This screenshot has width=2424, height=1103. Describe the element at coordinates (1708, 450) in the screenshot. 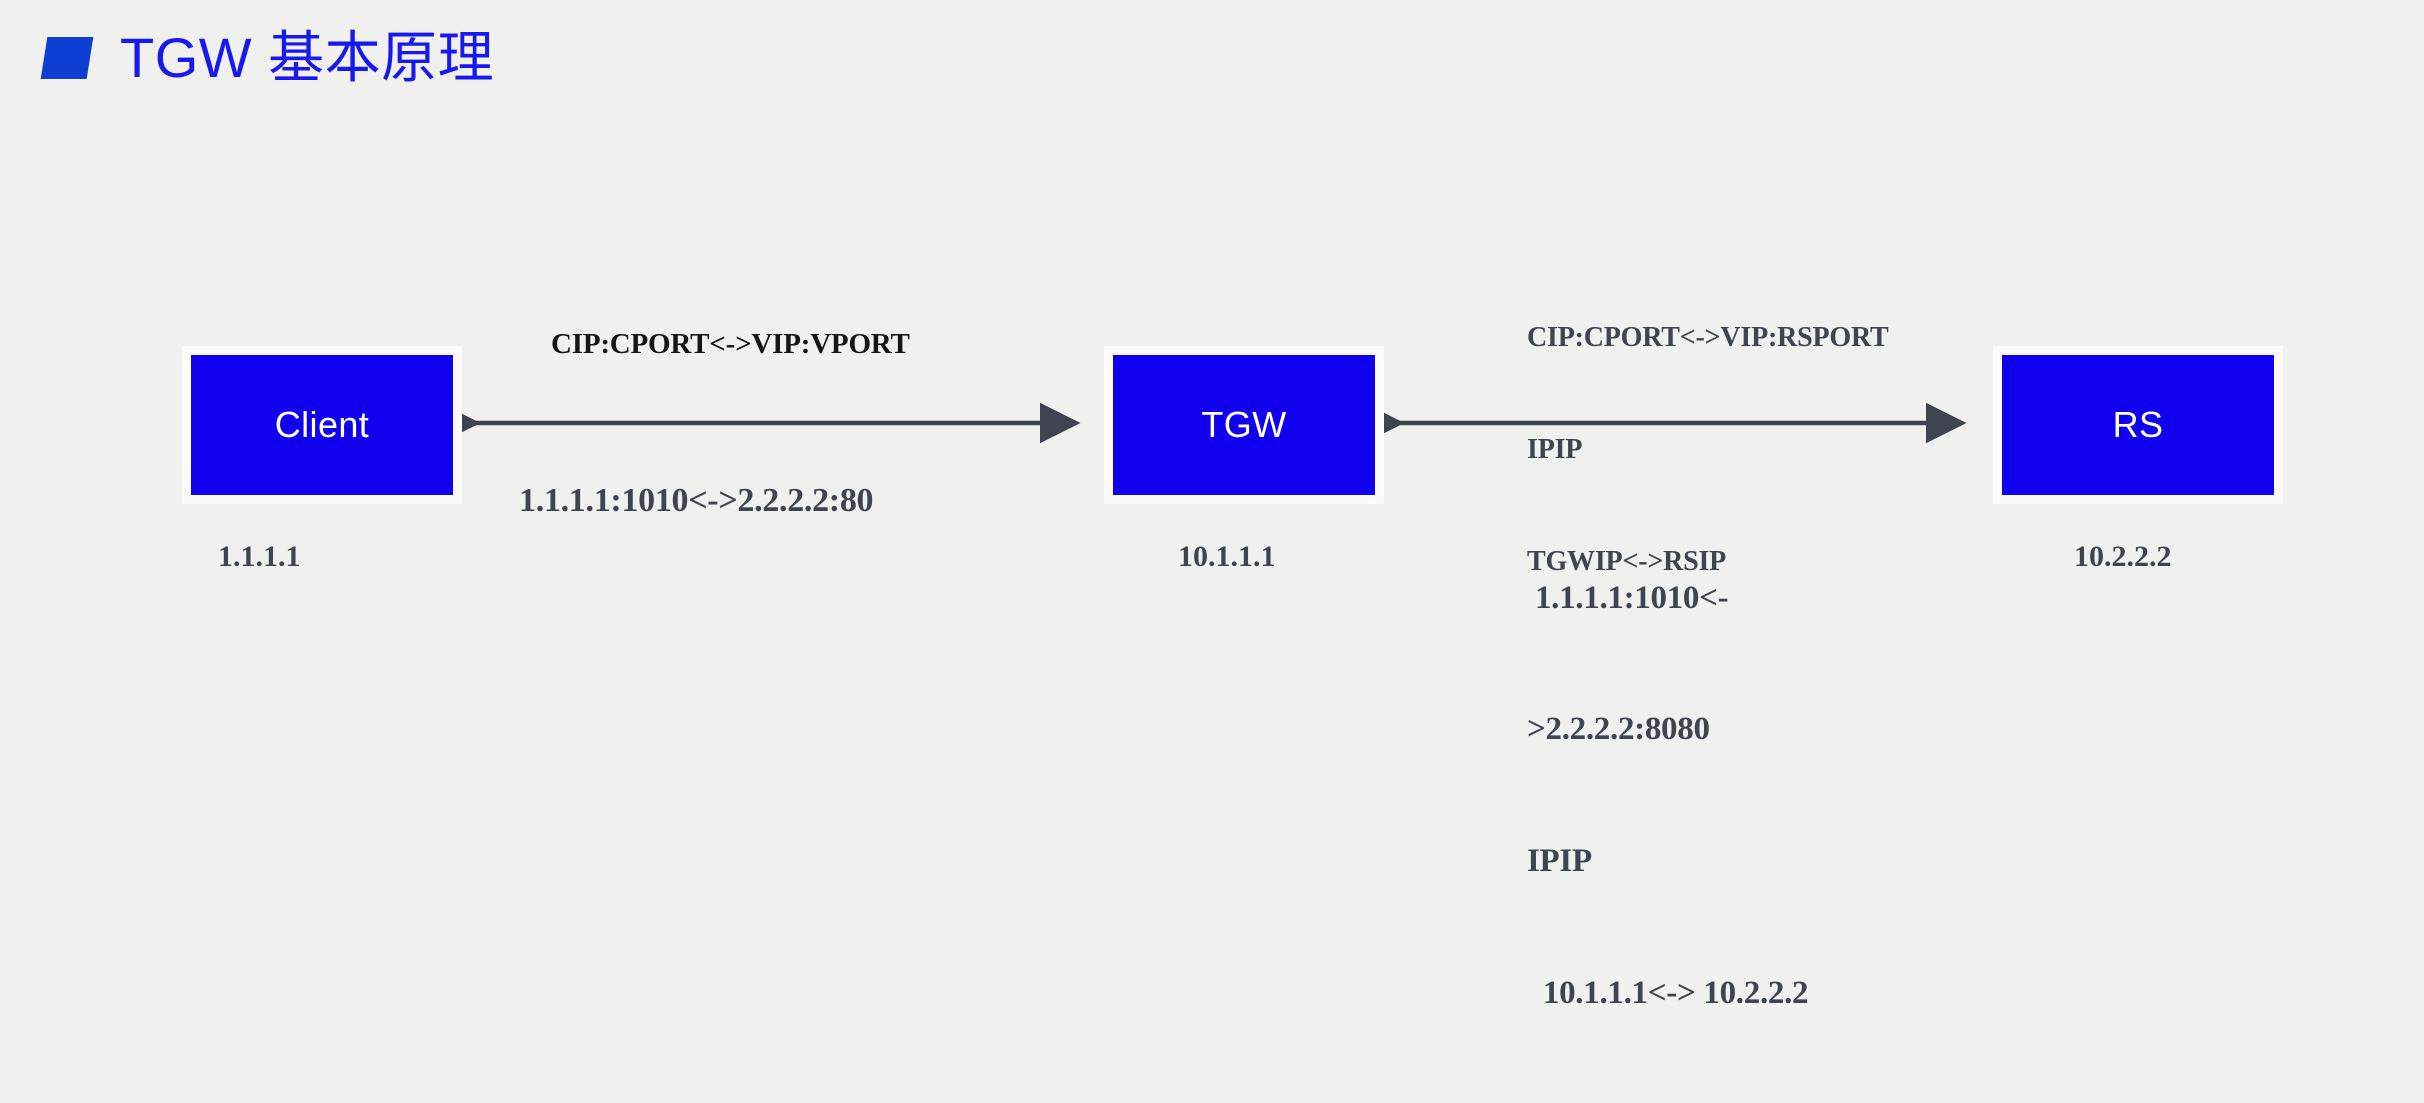

I see `flow-label-tgw-rs-above: CIP:CPORT<->VIP:RSPORT IPIP TGWIP<->RSIP` at that location.